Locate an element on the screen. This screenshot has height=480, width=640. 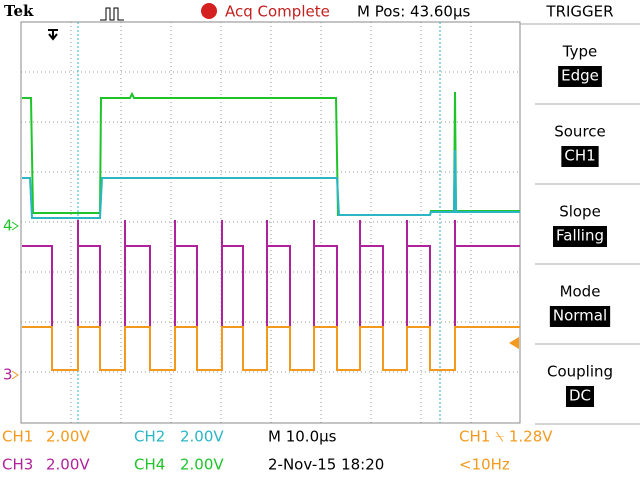
ch1-scale: 2.00V is located at coordinates (68, 437).